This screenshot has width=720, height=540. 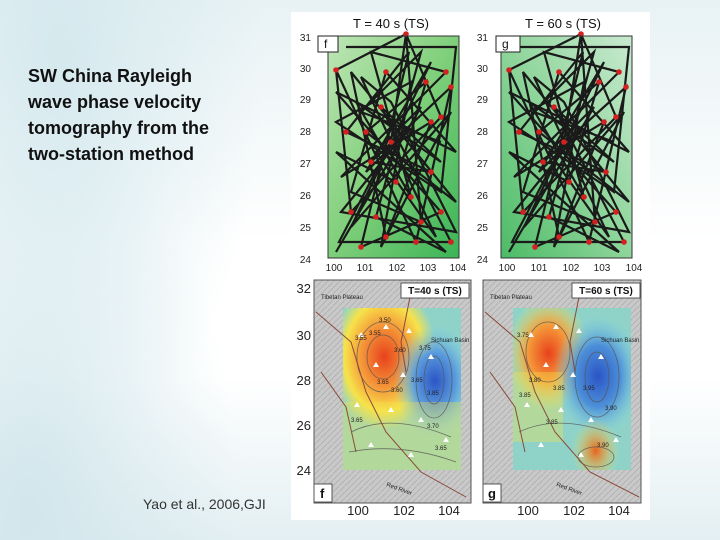 I want to click on panel-g-x-ticks: 100 101 102 103 104, so click(x=571, y=268).